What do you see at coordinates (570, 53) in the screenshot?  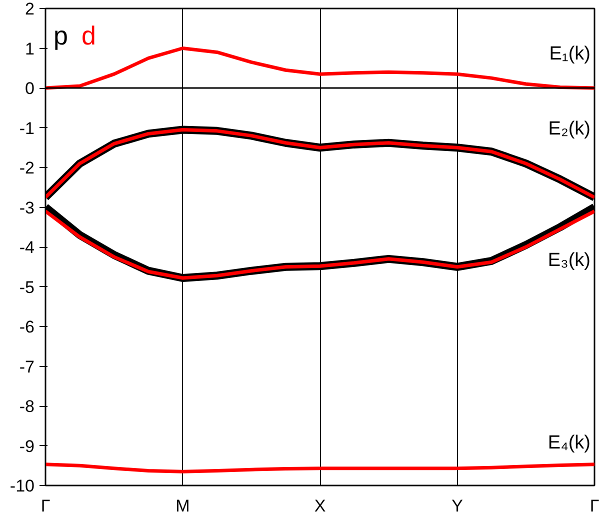 I see `annotation: E₁(k)` at bounding box center [570, 53].